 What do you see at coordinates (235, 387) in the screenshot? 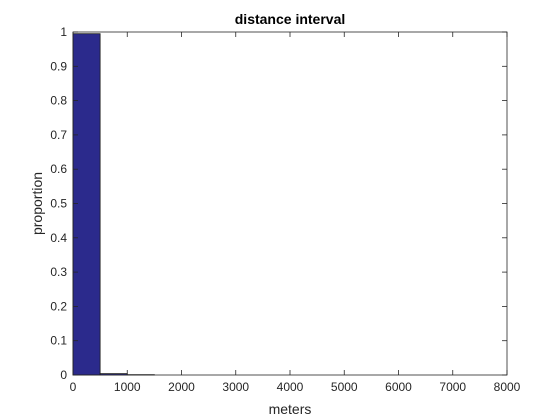
I see `x-tick-label-3: 3000` at bounding box center [235, 387].